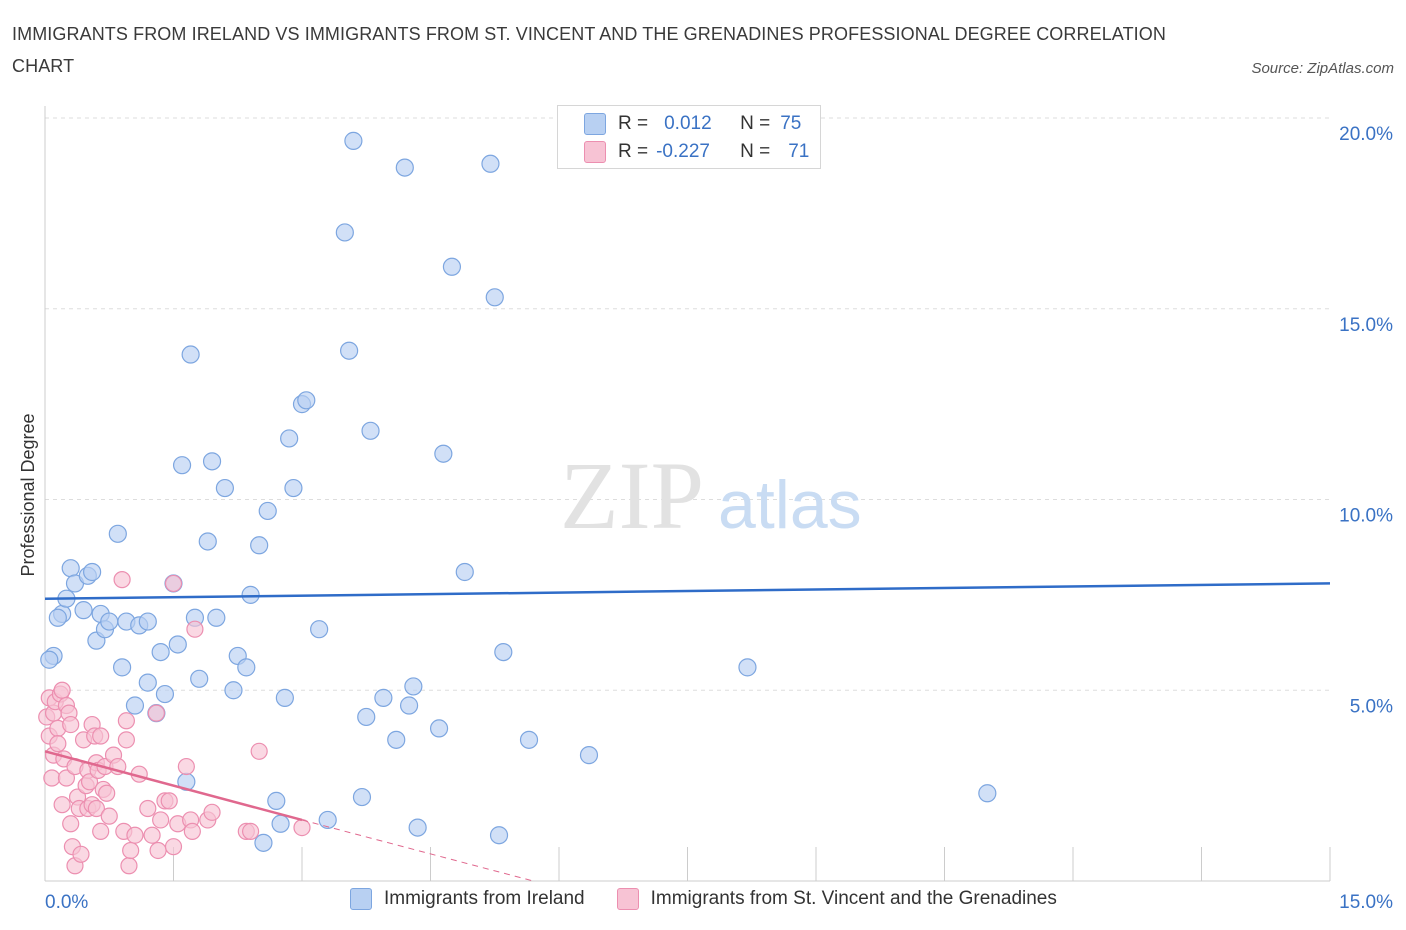 This screenshot has width=1406, height=930. What do you see at coordinates (1322, 68) in the screenshot?
I see `source-label: Source: ZipAtlas.com` at bounding box center [1322, 68].